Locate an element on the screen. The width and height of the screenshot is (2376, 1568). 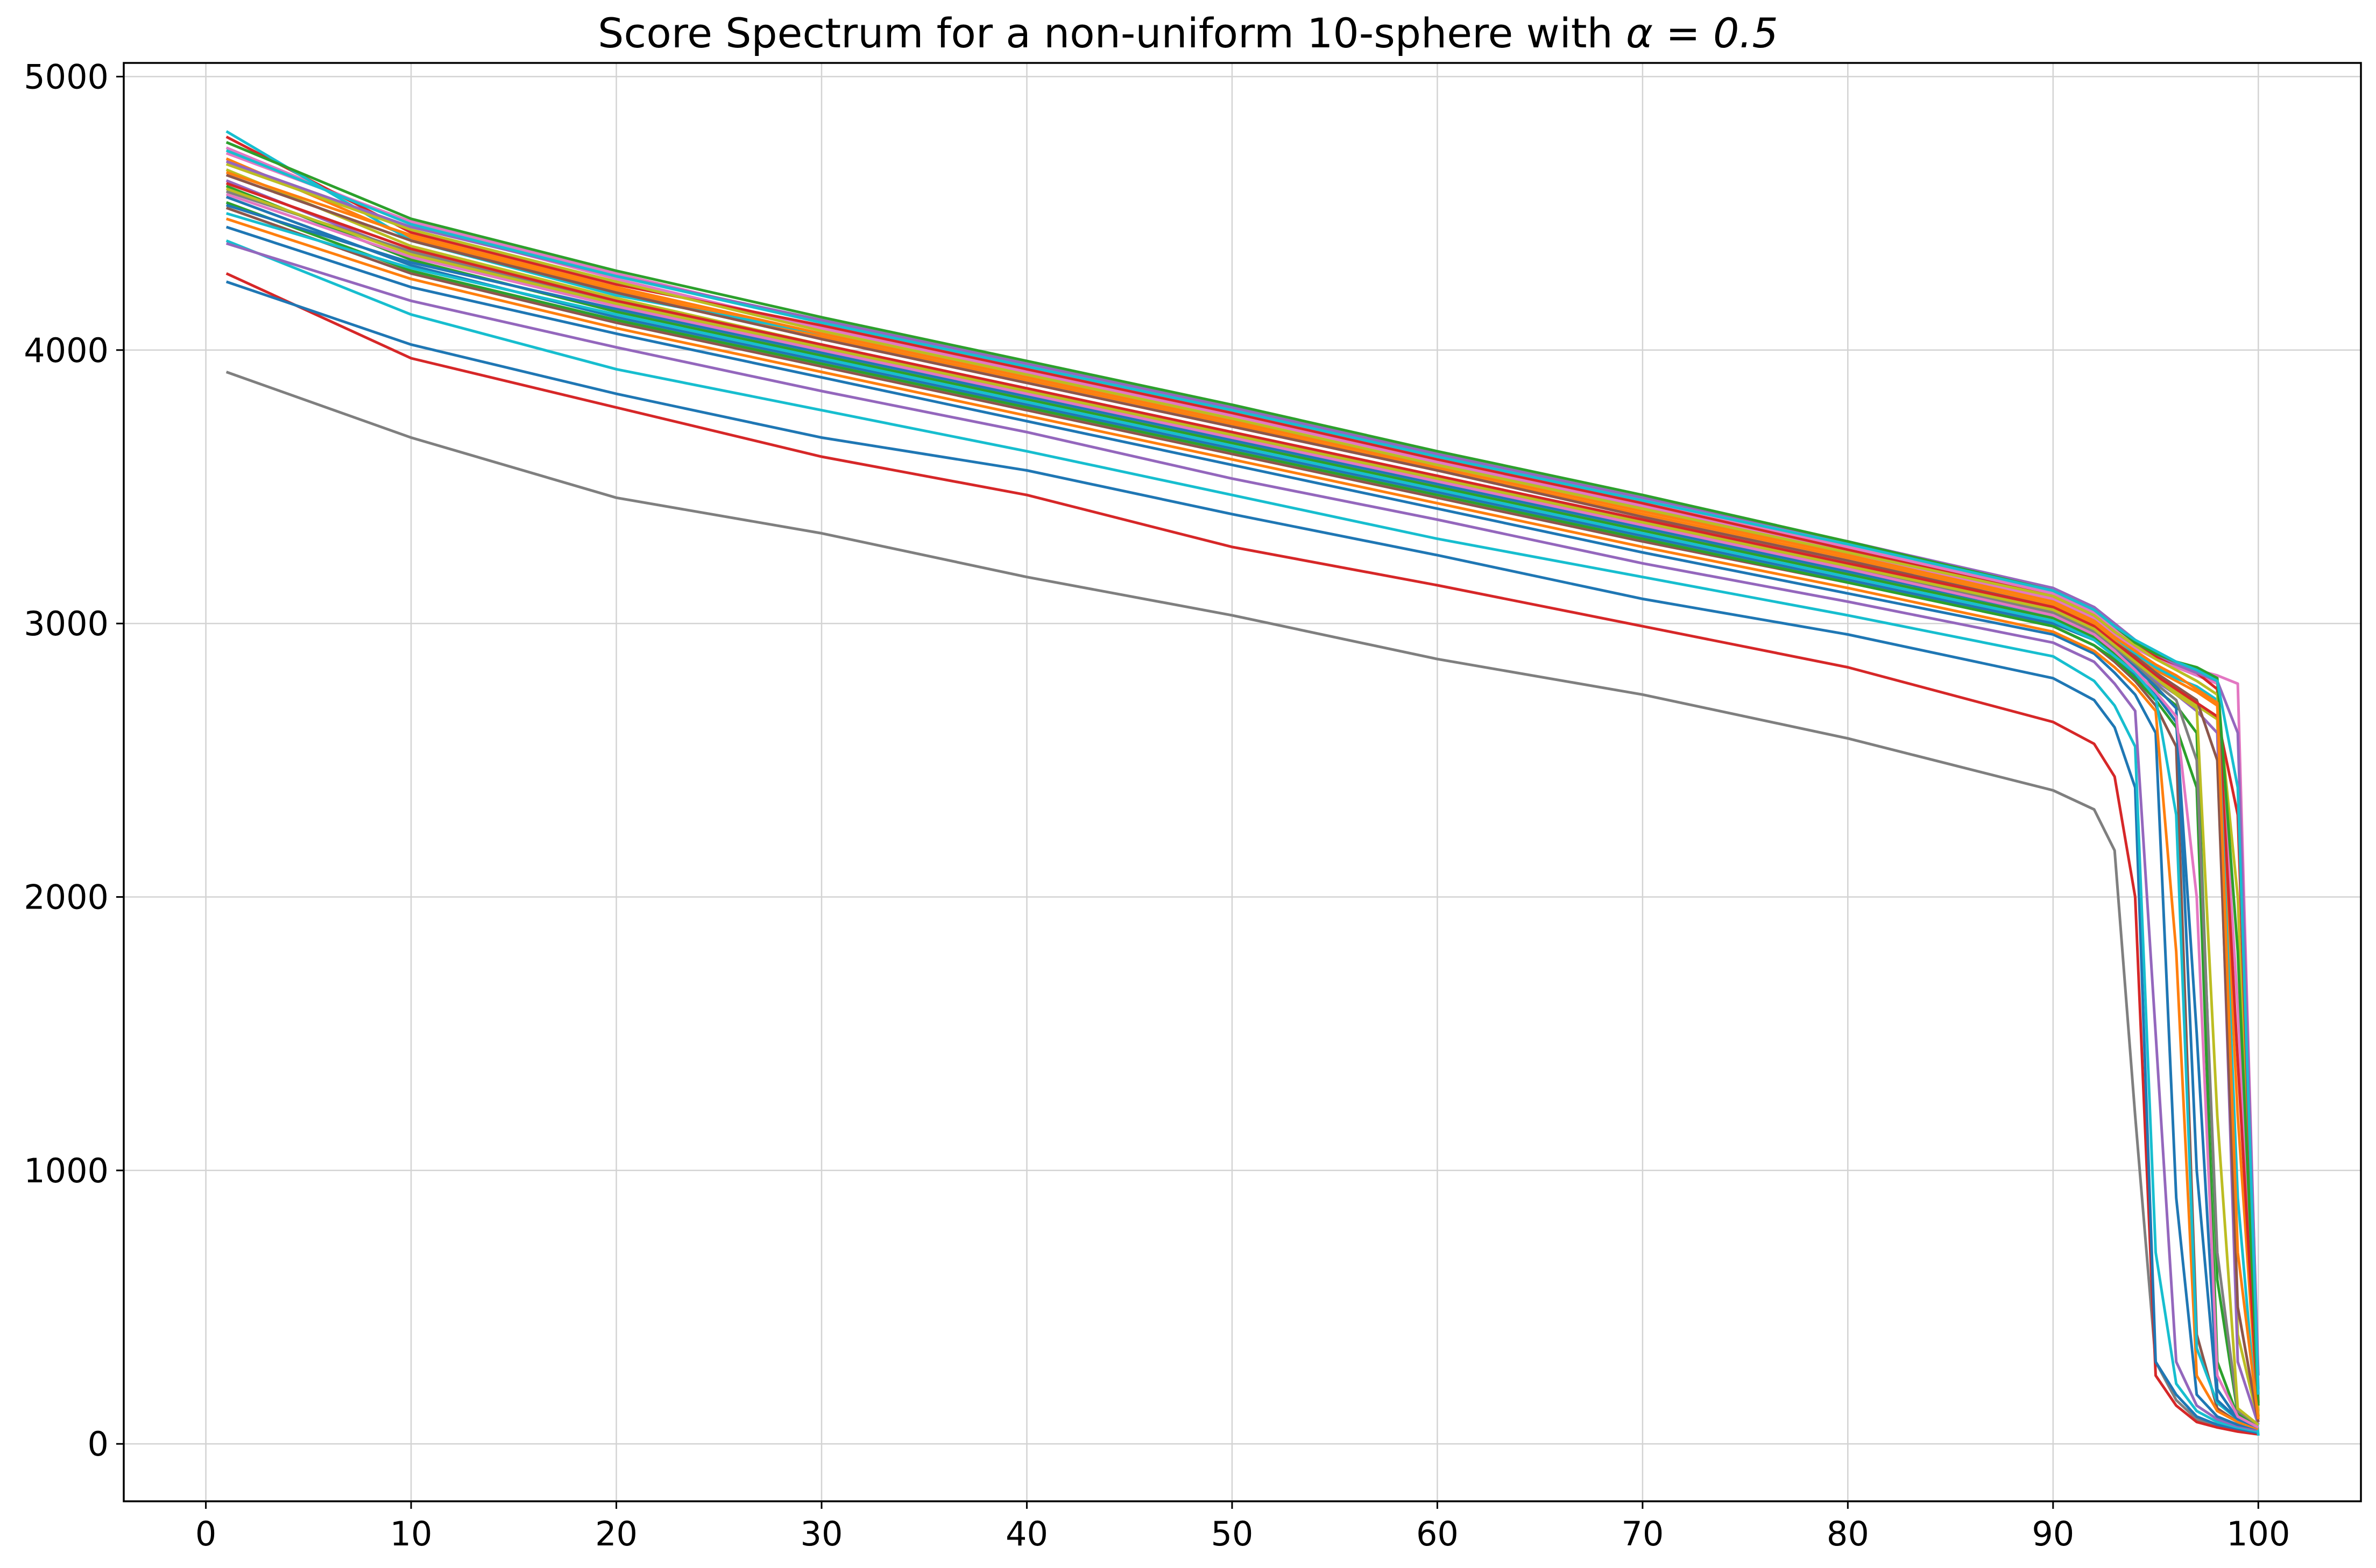
x-tick-label: 100 is located at coordinates (2258, 1533).